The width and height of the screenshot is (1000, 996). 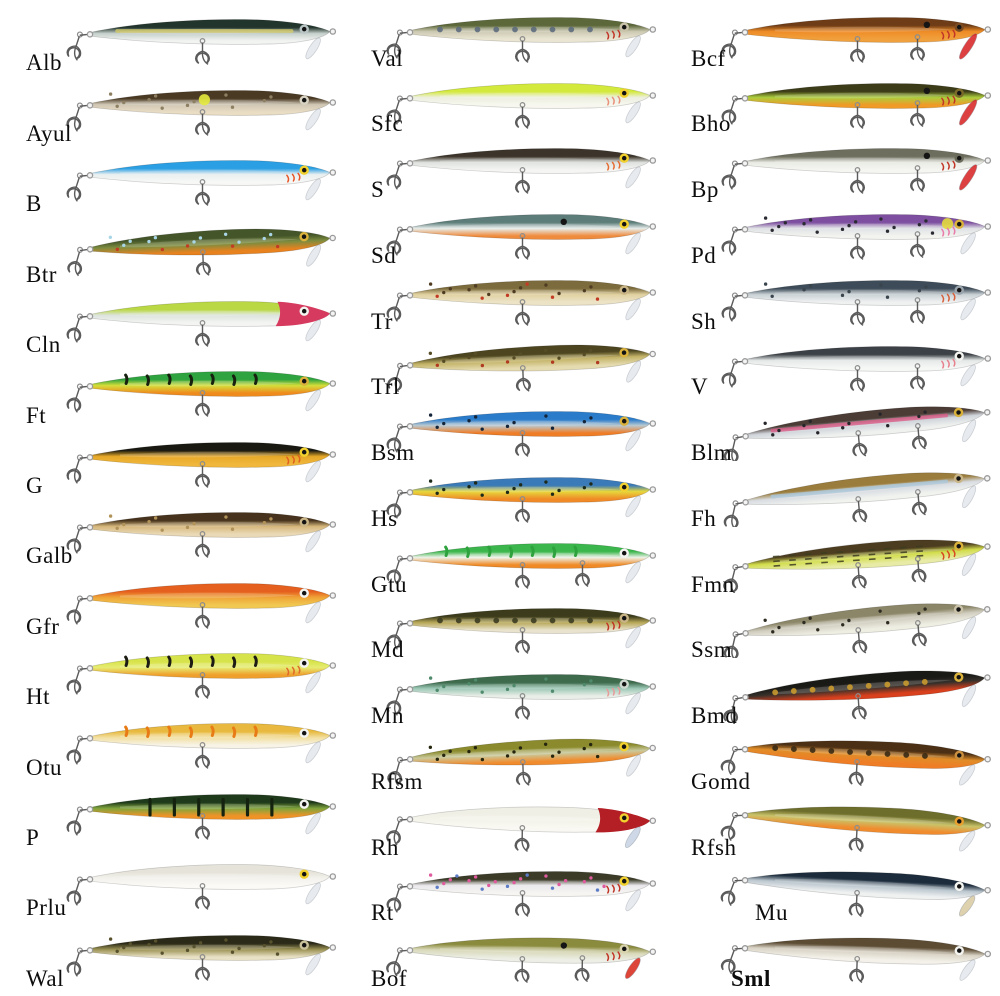 I want to click on lure-label: Sd, so click(x=384, y=255).